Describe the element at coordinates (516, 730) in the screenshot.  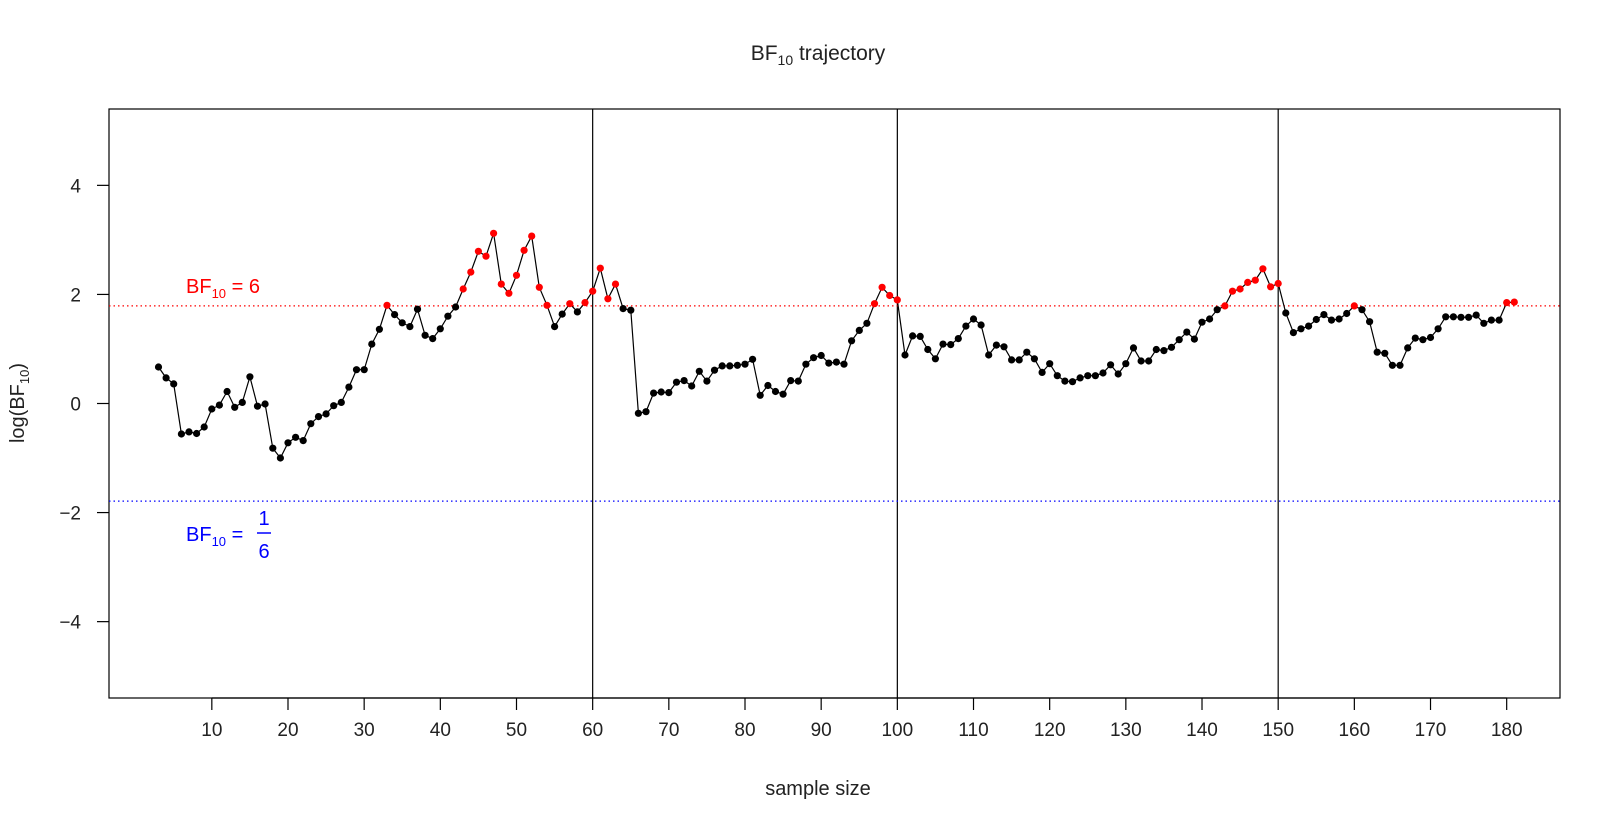
I see `x-tick-label-50: 50` at that location.